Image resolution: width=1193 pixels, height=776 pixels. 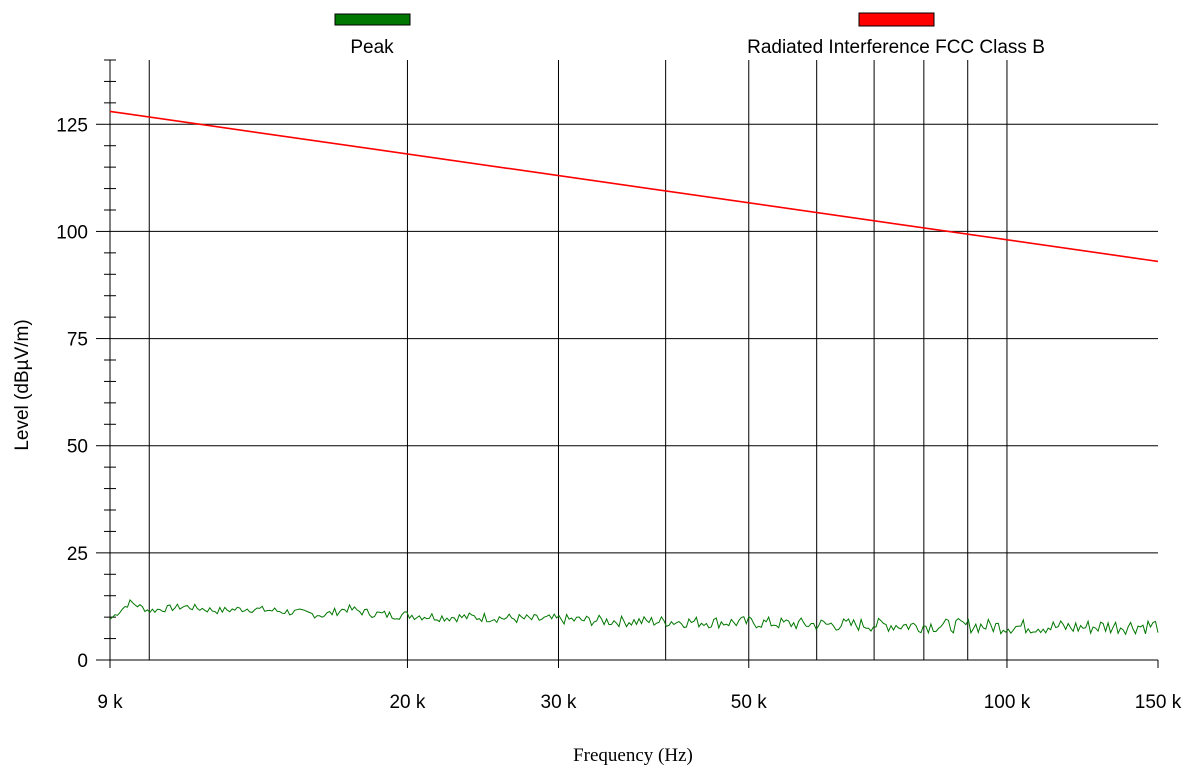 What do you see at coordinates (110, 702) in the screenshot?
I see `x-tick-label: 9 k` at bounding box center [110, 702].